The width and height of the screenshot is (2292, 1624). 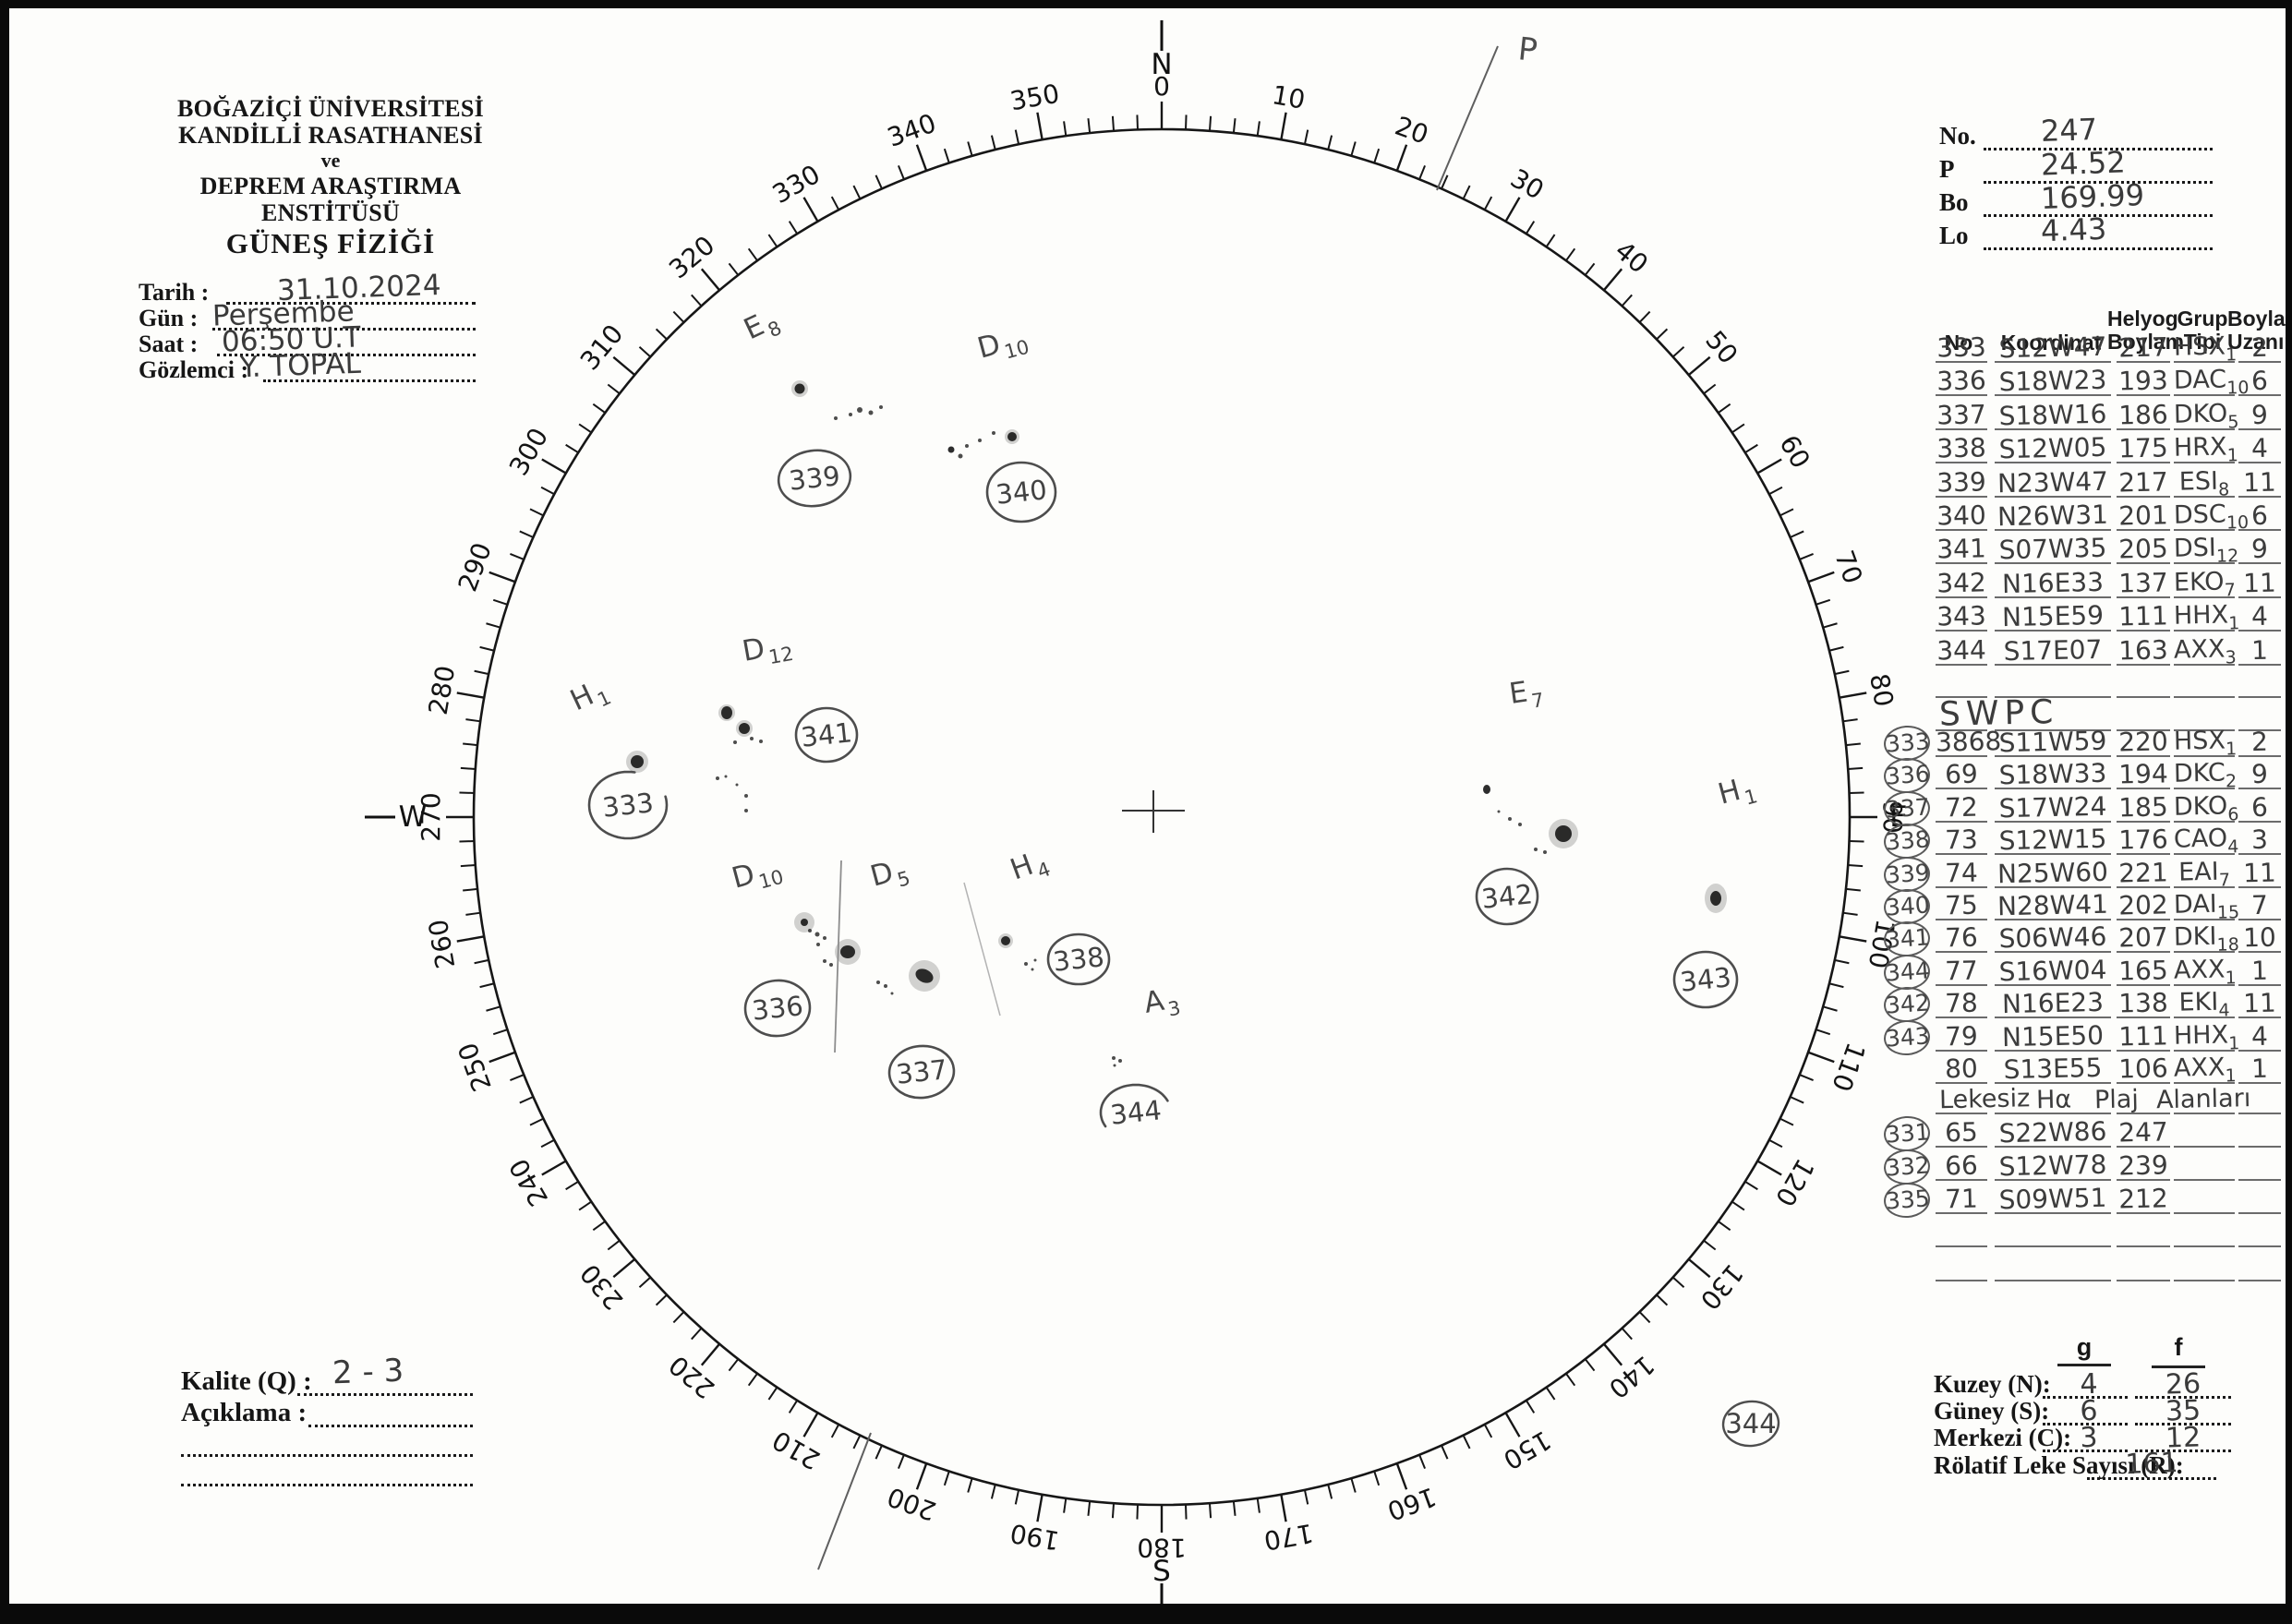 What do you see at coordinates (1526, 694) in the screenshot?
I see `group-type-label: E7` at bounding box center [1526, 694].